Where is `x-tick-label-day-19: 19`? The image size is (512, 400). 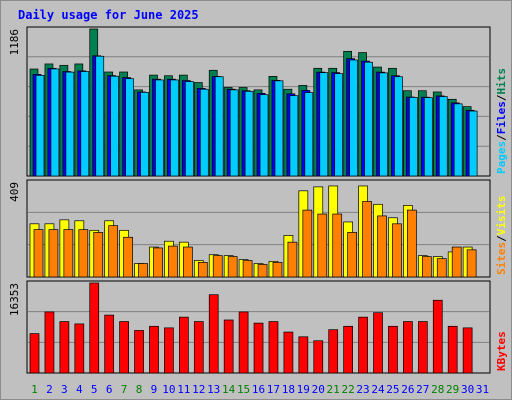
x-tick-label-day-19: 19 is located at coordinates (303, 389).